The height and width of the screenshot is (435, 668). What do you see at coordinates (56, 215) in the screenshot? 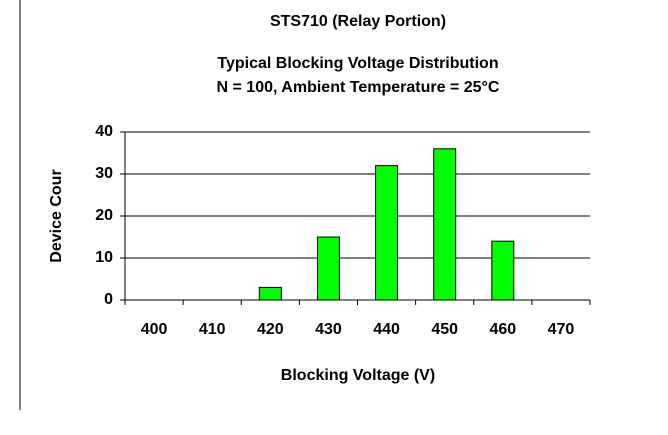
I see `y-axis-label: Device Cour` at bounding box center [56, 215].